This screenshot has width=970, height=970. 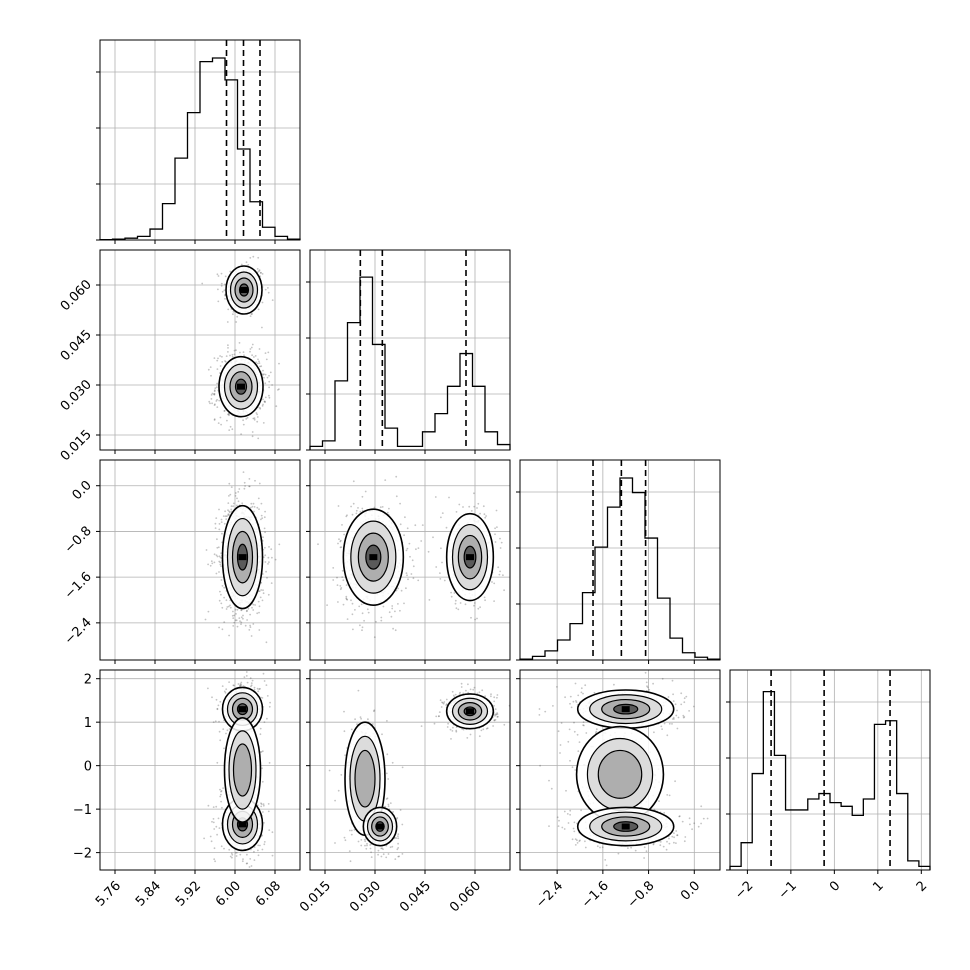 What do you see at coordinates (410, 770) in the screenshot?
I see `panel-frame` at bounding box center [410, 770].